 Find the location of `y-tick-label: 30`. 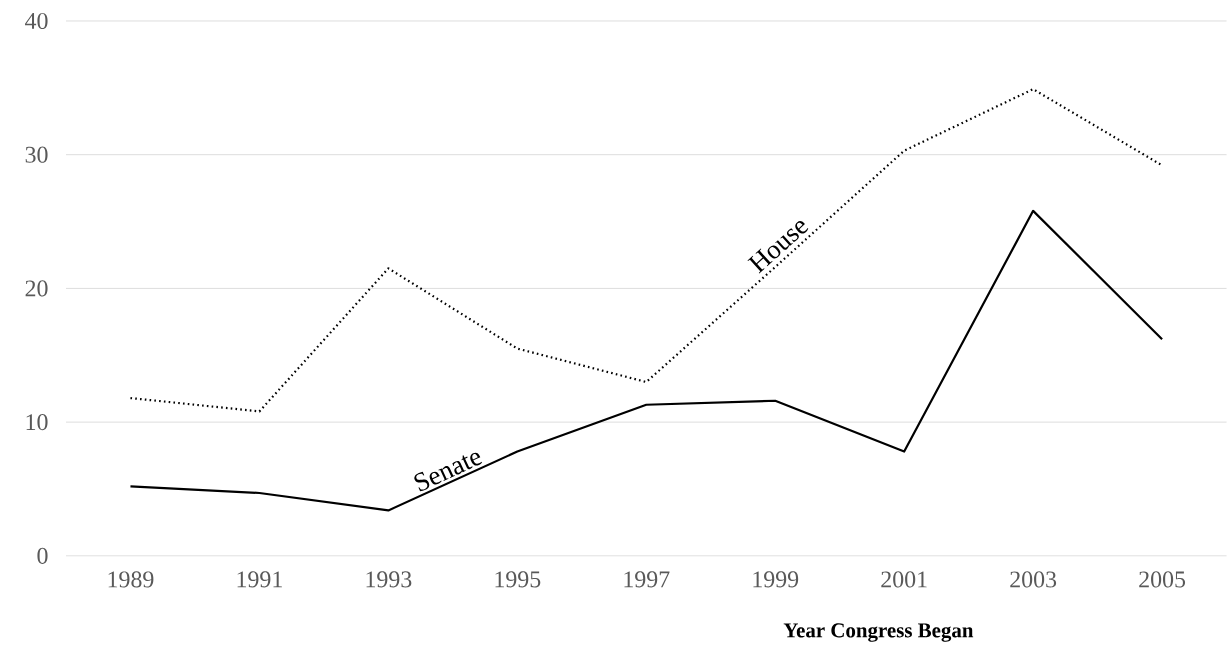

y-tick-label: 30 is located at coordinates (36, 154).